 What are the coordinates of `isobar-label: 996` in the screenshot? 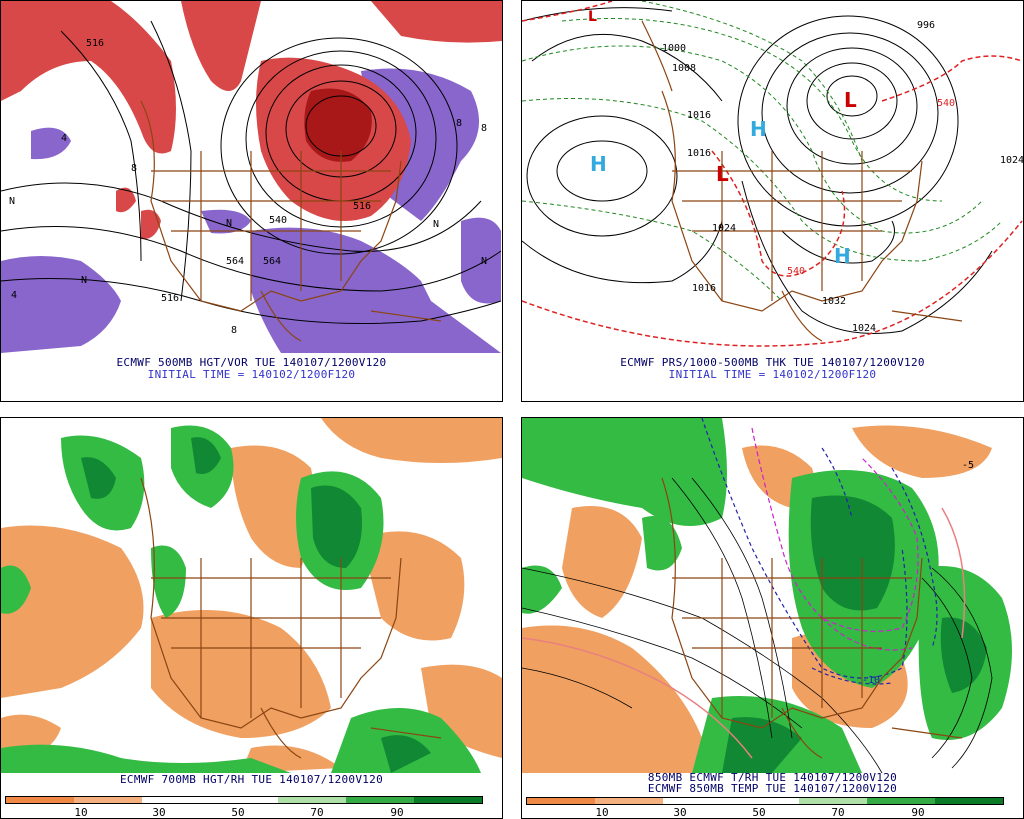 It's located at (926, 25).